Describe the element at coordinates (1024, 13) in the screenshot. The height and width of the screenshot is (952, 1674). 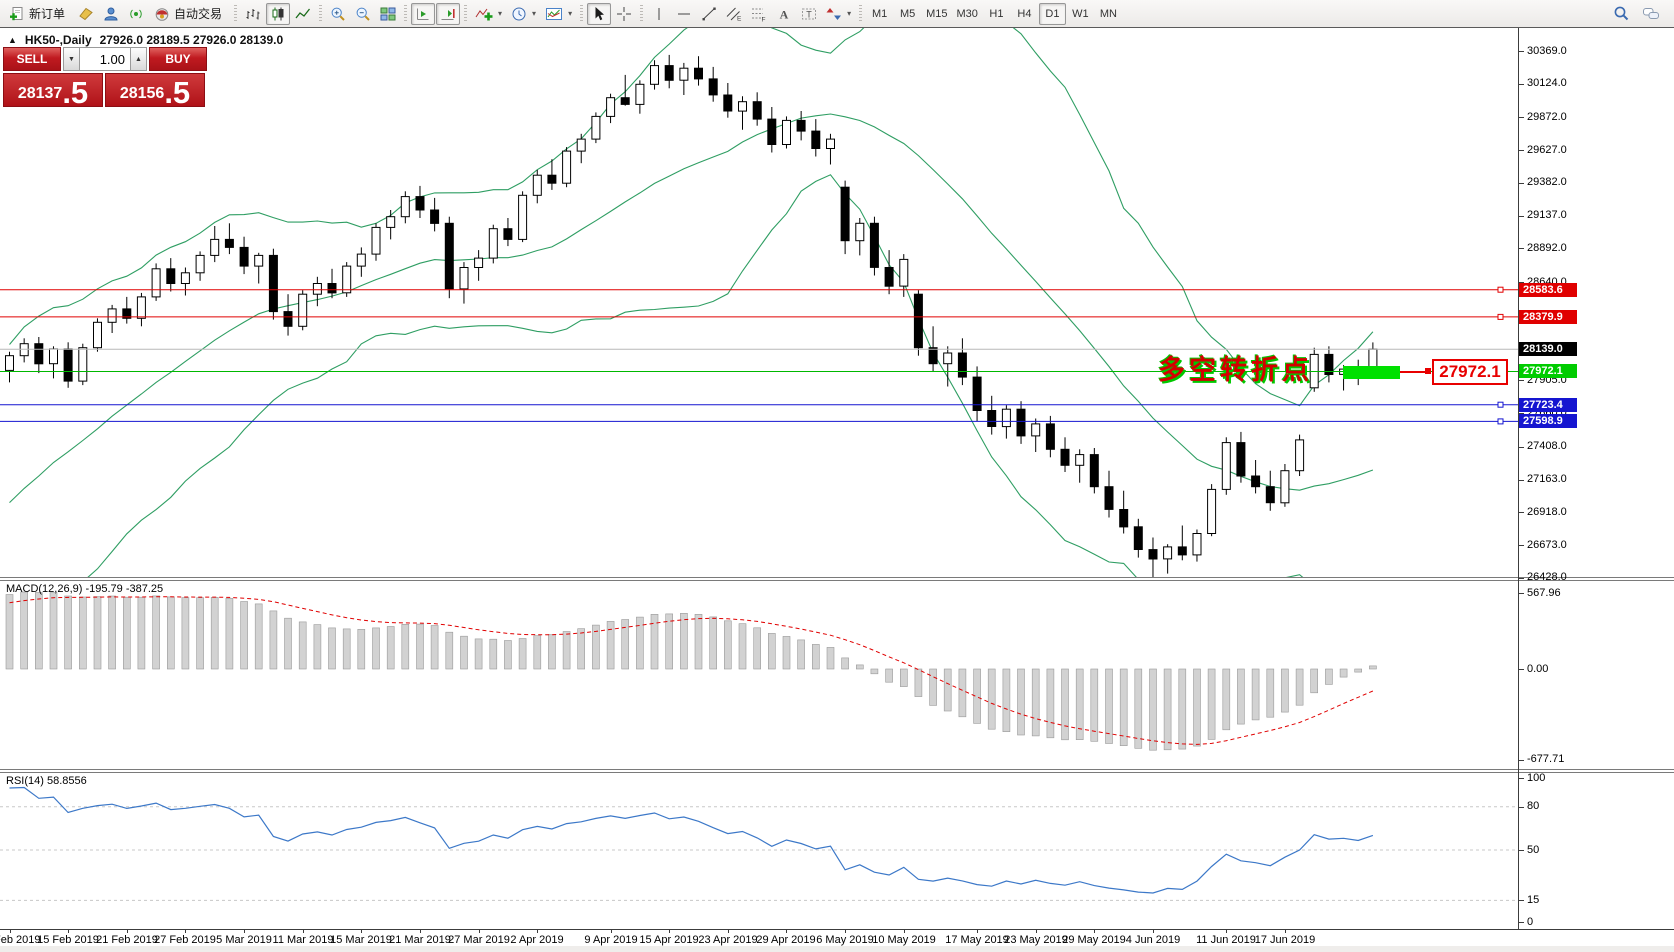
I see `timeframe-h4: H4` at that location.